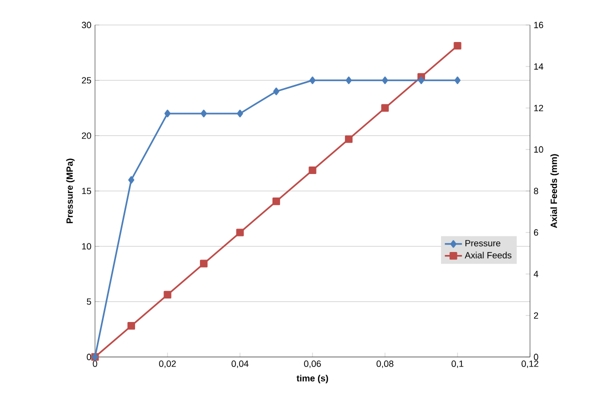  Describe the element at coordinates (539, 108) in the screenshot. I see `y2-tick-label: 12` at that location.